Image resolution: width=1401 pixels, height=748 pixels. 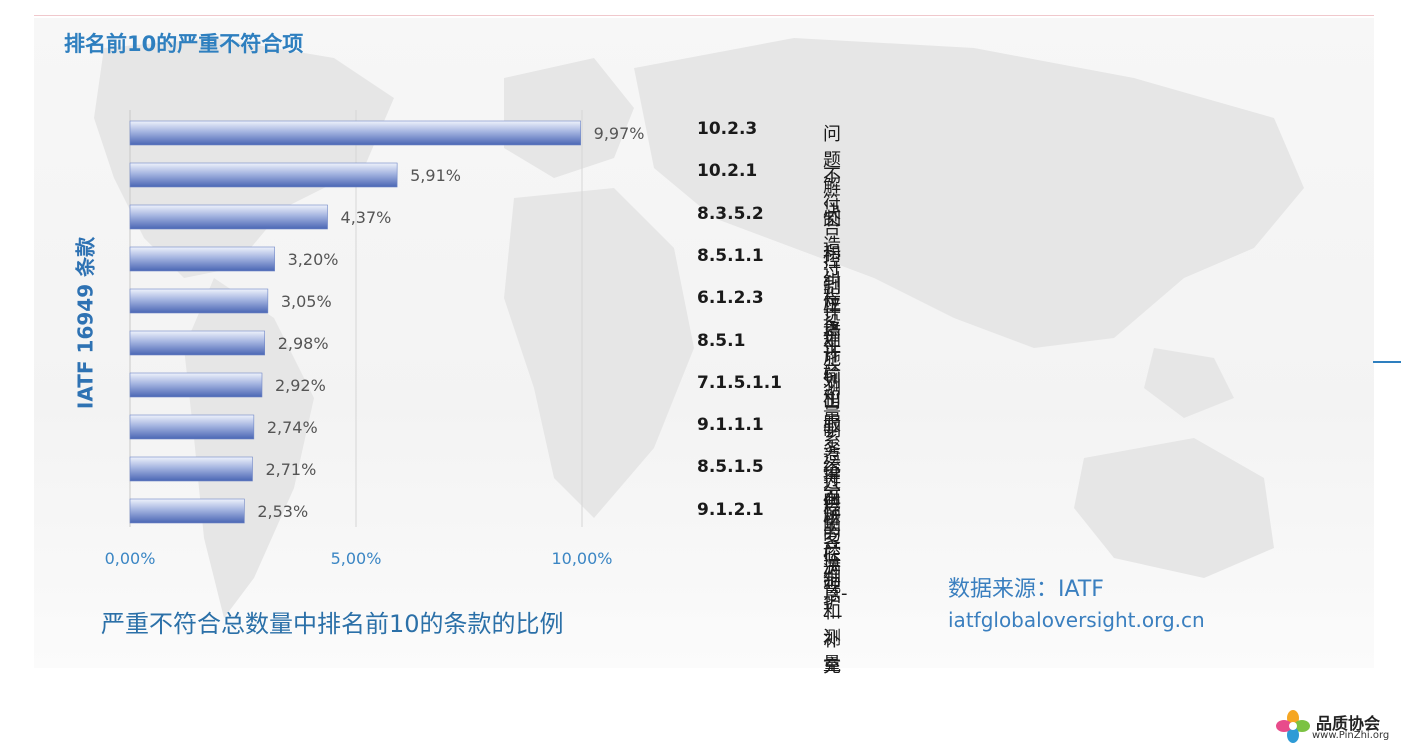 I want to click on bar-value-label: 2,92%, so click(x=300, y=385).